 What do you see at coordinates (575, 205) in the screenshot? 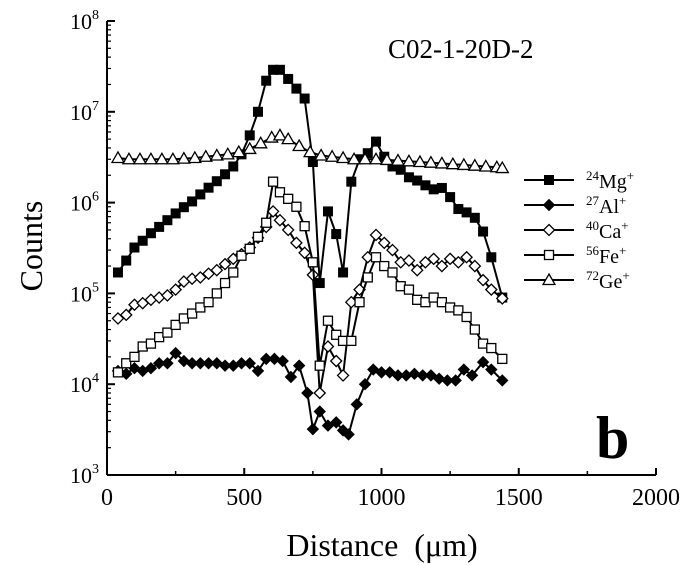
I see `legend-item-al: 27Al+` at bounding box center [575, 205].